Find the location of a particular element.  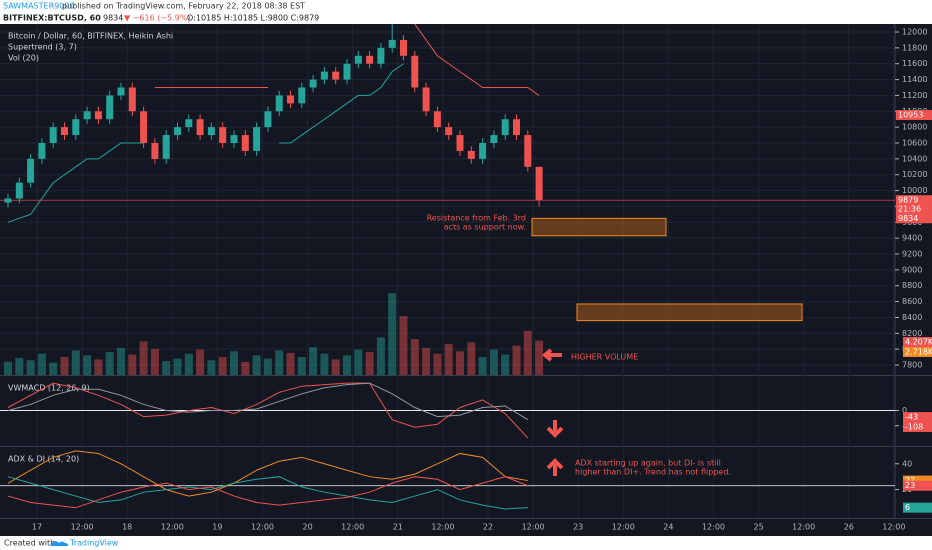

brand: TradingView is located at coordinates (94, 543).